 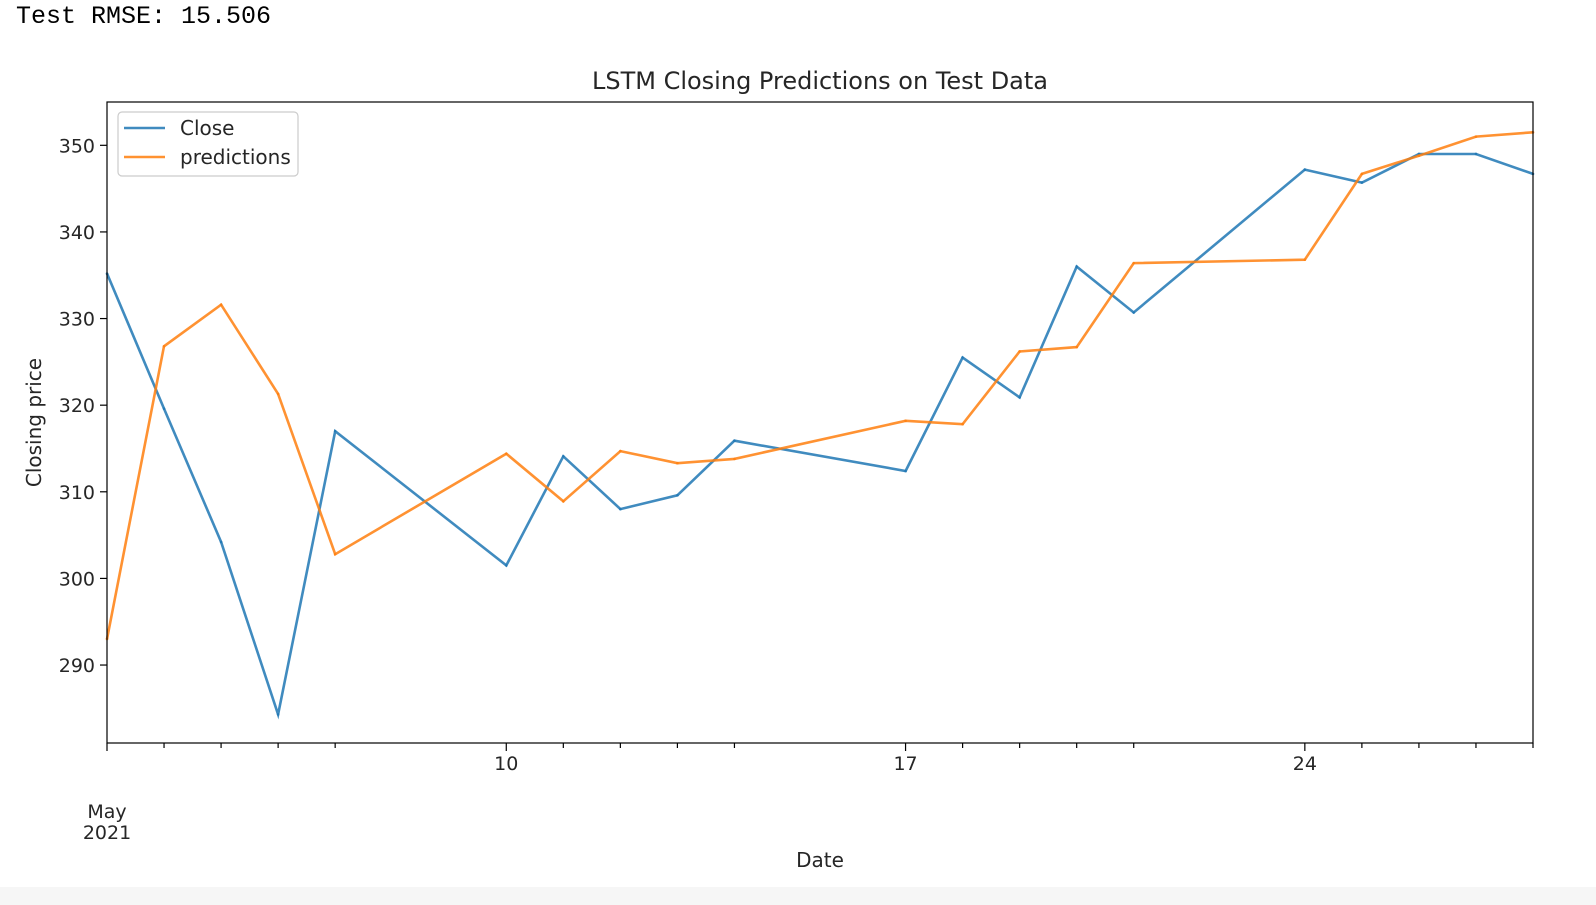 I want to click on y-tick-label: 350, so click(x=77, y=146).